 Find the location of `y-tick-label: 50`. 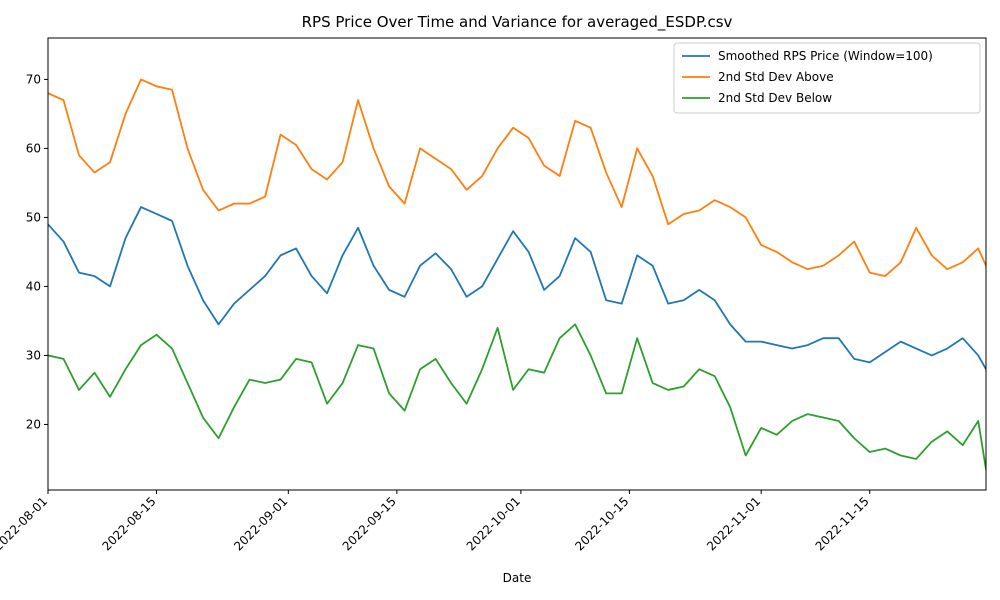

y-tick-label: 50 is located at coordinates (33, 217).